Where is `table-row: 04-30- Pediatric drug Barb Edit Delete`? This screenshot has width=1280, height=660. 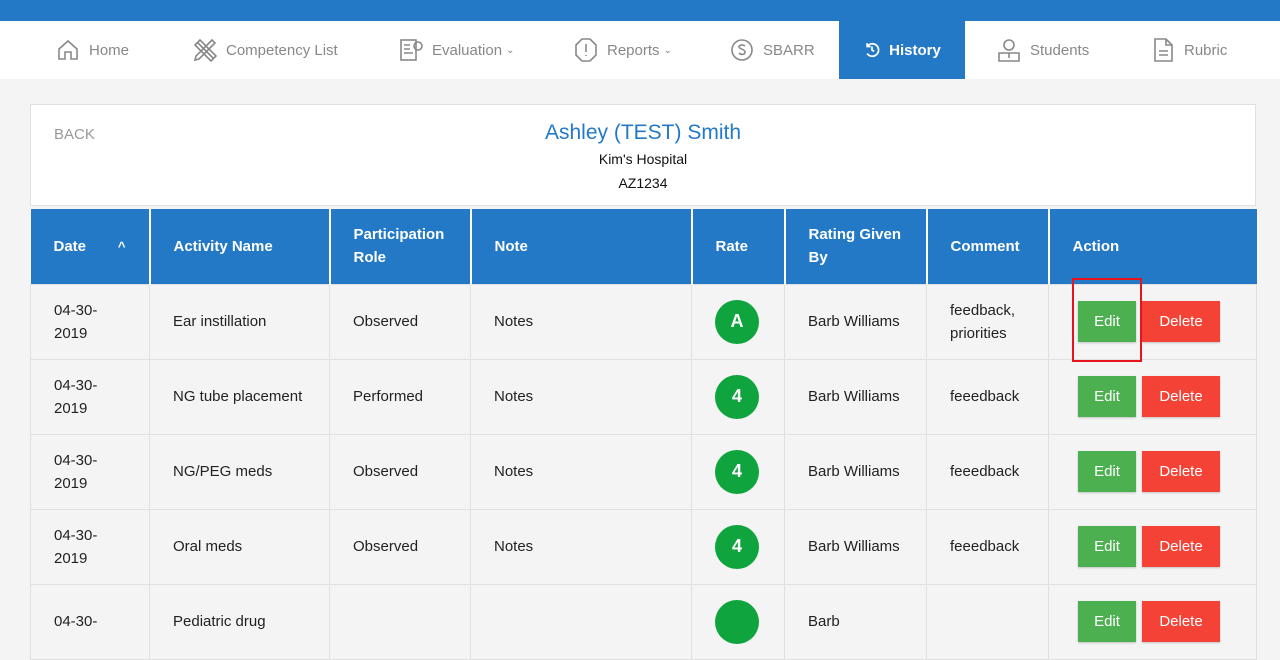
table-row: 04-30- Pediatric drug Barb Edit Delete is located at coordinates (643, 621).